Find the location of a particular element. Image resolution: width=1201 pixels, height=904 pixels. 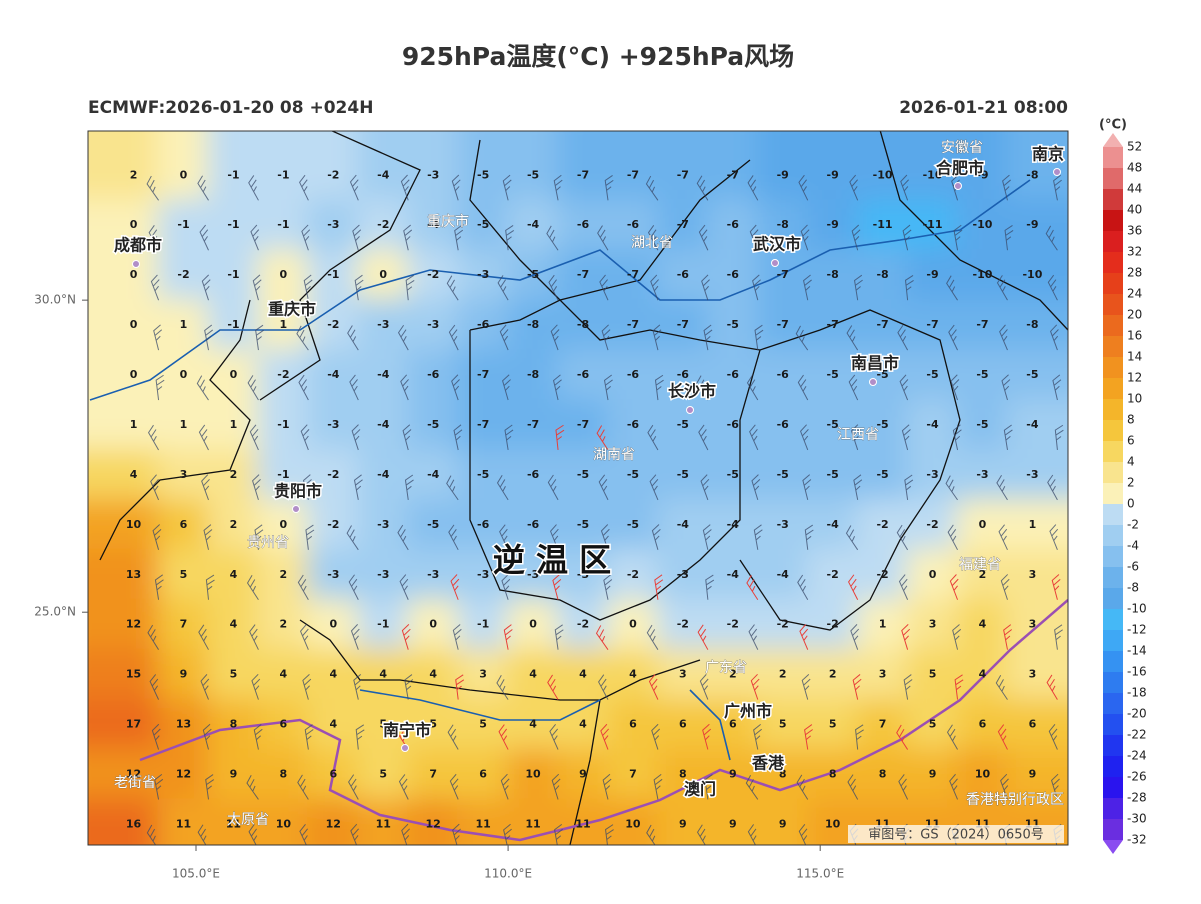

temperature-value: 4 is located at coordinates (983, 674).